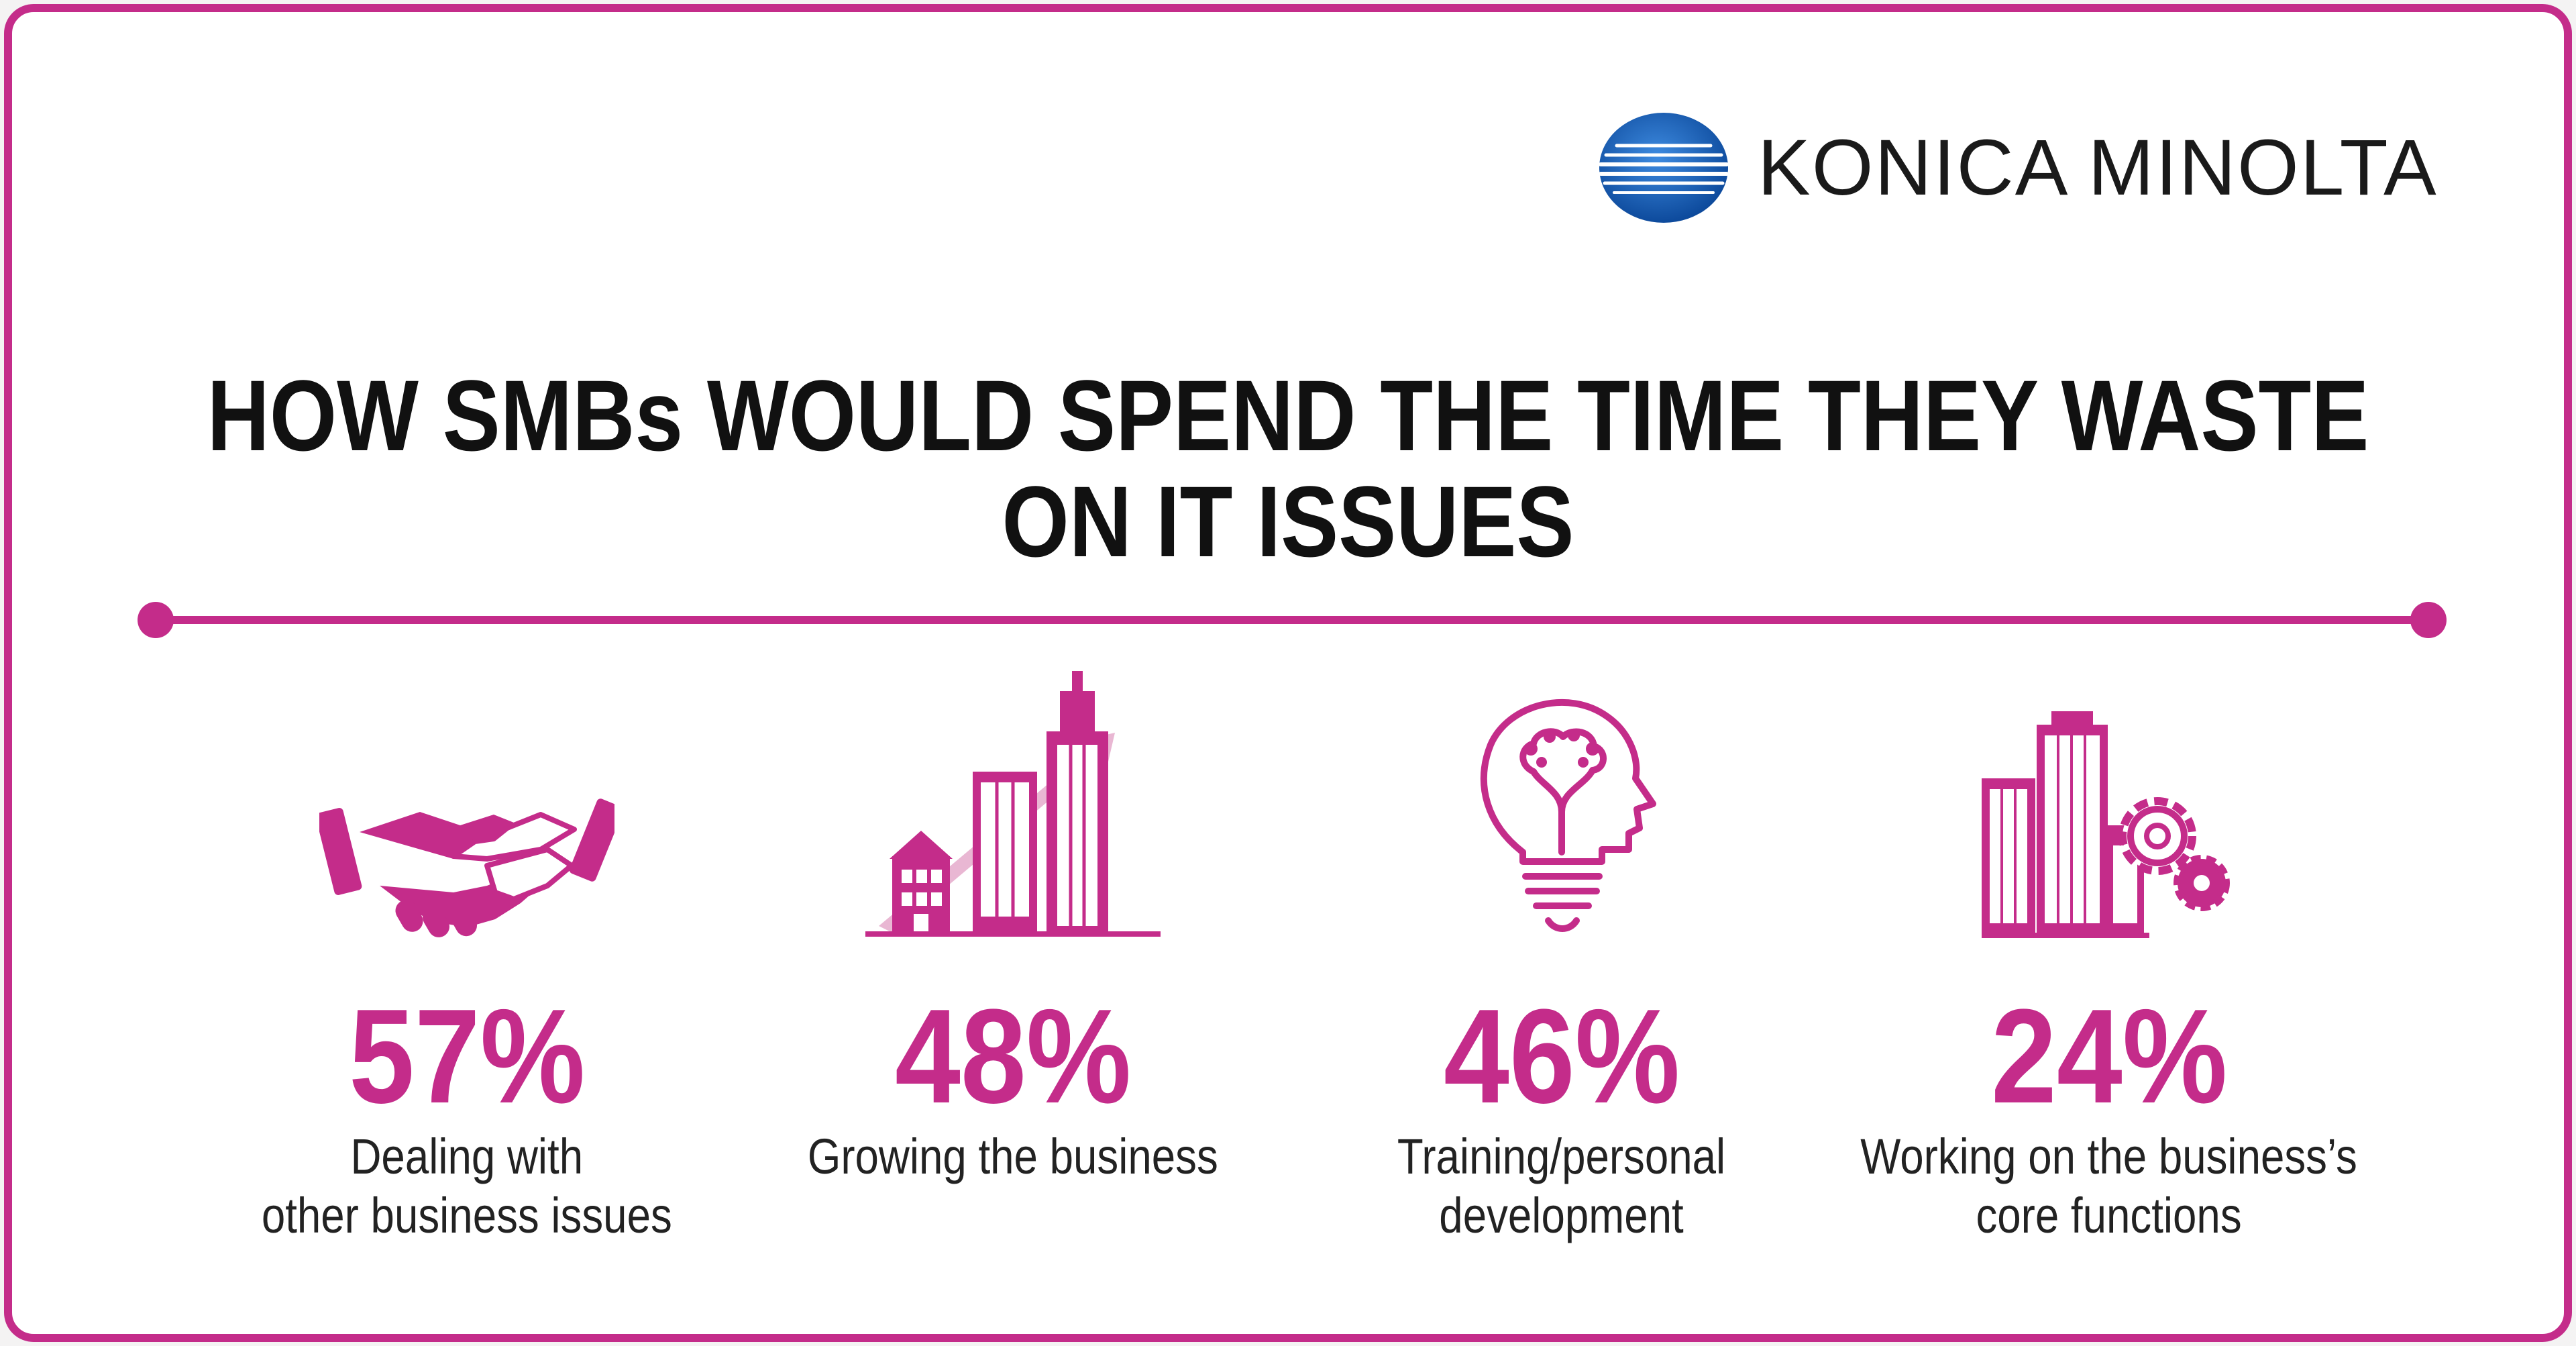  I want to click on growing-buildings-icon, so click(1013, 798).